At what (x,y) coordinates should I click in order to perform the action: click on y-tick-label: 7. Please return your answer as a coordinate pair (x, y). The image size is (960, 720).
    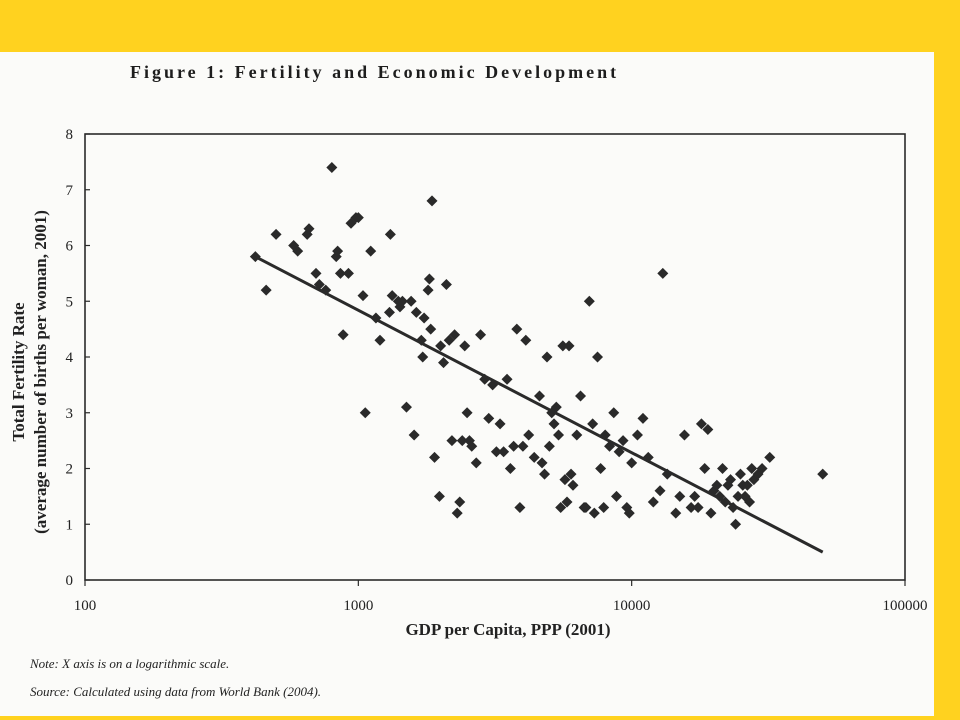
    Looking at the image, I should click on (70, 191).